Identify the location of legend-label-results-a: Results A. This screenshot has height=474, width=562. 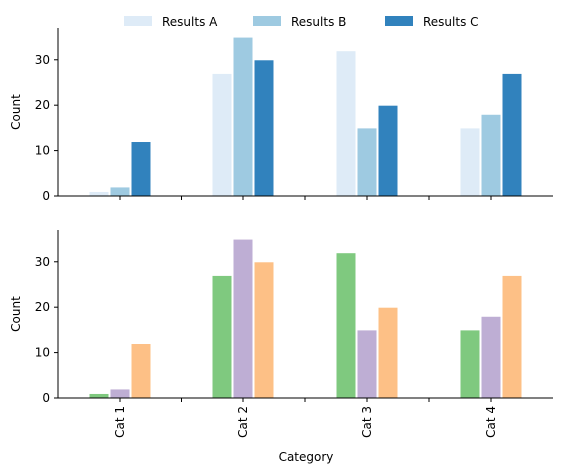
(190, 22).